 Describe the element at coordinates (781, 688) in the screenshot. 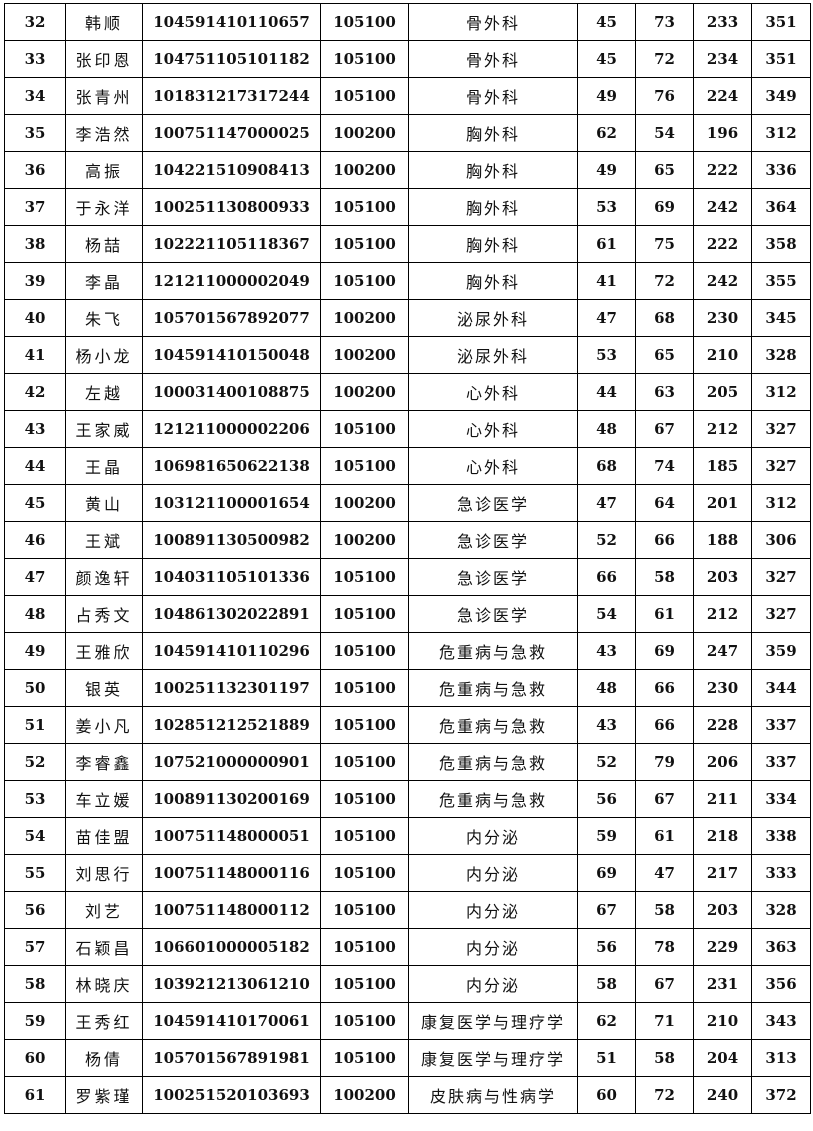

I see `total-score-cell: 344` at that location.